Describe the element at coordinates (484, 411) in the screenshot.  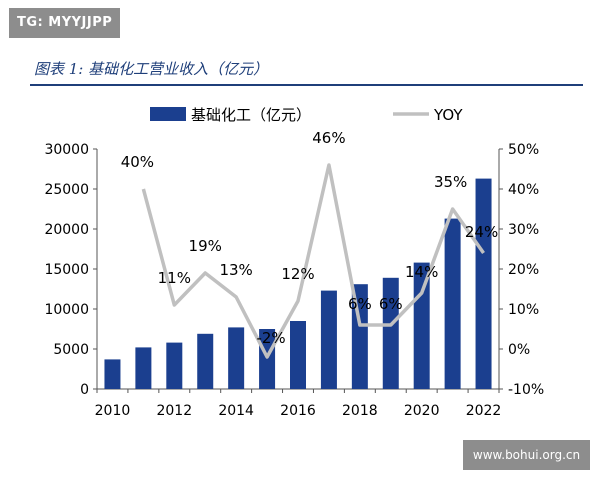
I see `x-tick-label: 2022` at that location.